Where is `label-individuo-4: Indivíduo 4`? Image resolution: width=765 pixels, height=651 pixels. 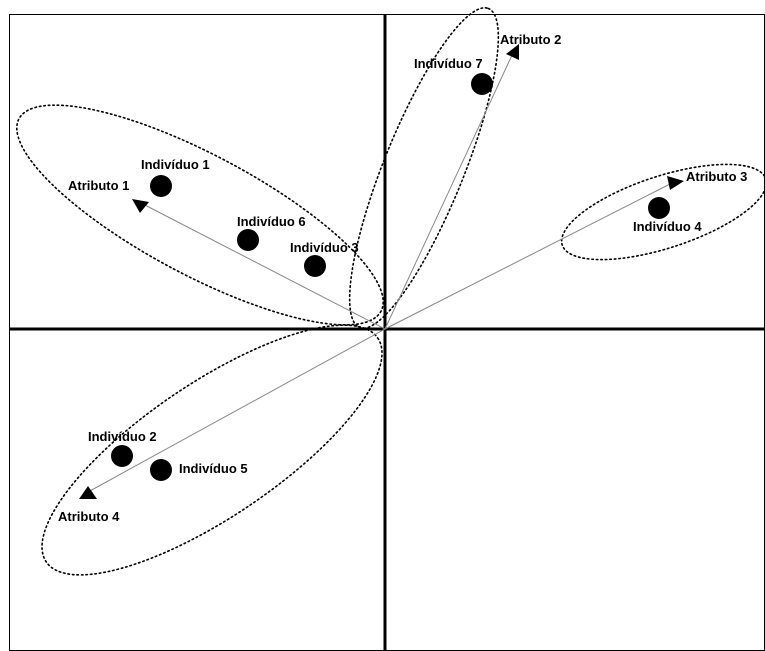 label-individuo-4: Indivíduo 4 is located at coordinates (667, 226).